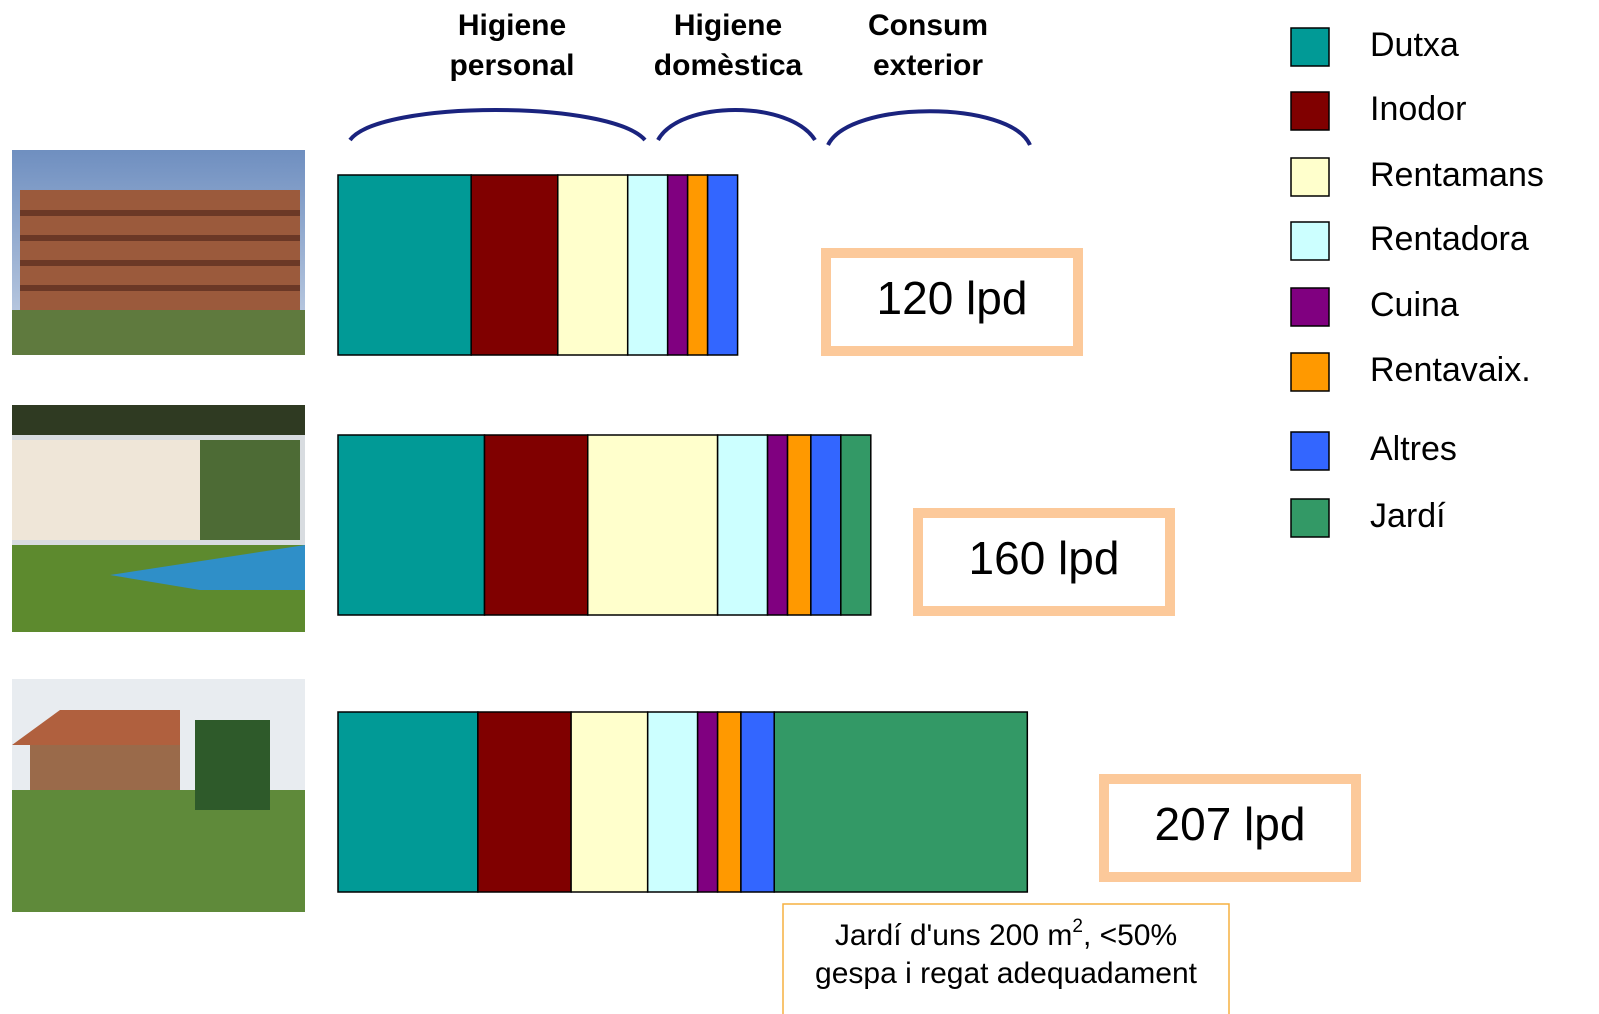  Describe the element at coordinates (954, 935) in the screenshot. I see `note-text: Jardí d'uns 200 m` at that location.